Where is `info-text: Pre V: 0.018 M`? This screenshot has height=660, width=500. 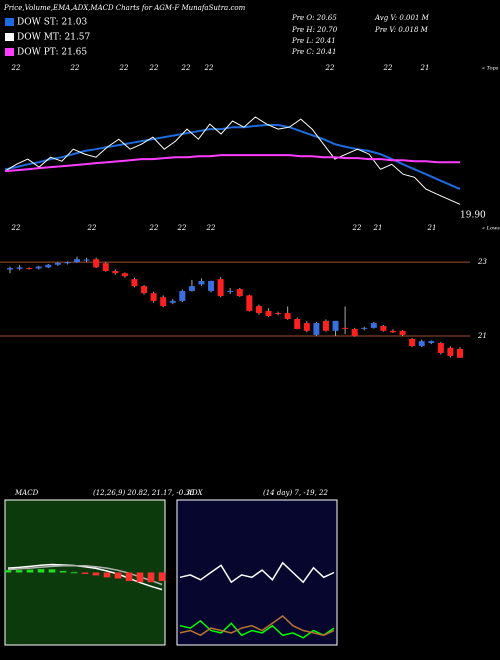
info-text: Pre V: 0.018 M is located at coordinates (401, 30).